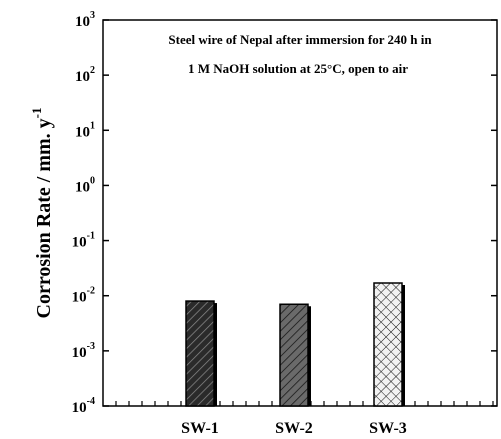 The height and width of the screenshot is (439, 501). What do you see at coordinates (36, 113) in the screenshot?
I see `y-axis-label-exponent: -1` at bounding box center [36, 113].